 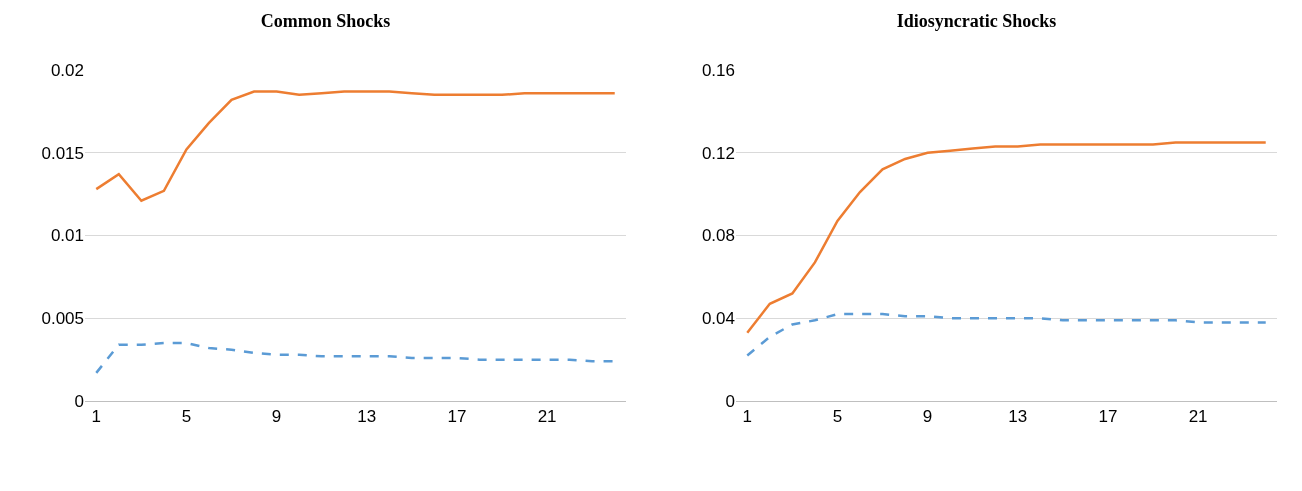 I want to click on y-tick-label: 0.01, so click(x=67, y=236).